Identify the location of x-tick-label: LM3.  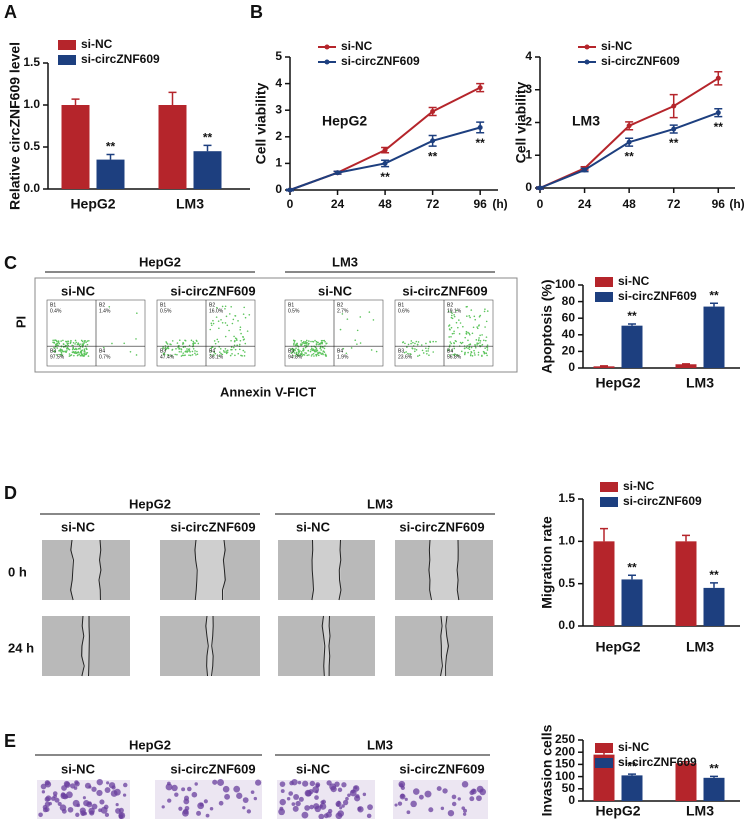
(700, 383).